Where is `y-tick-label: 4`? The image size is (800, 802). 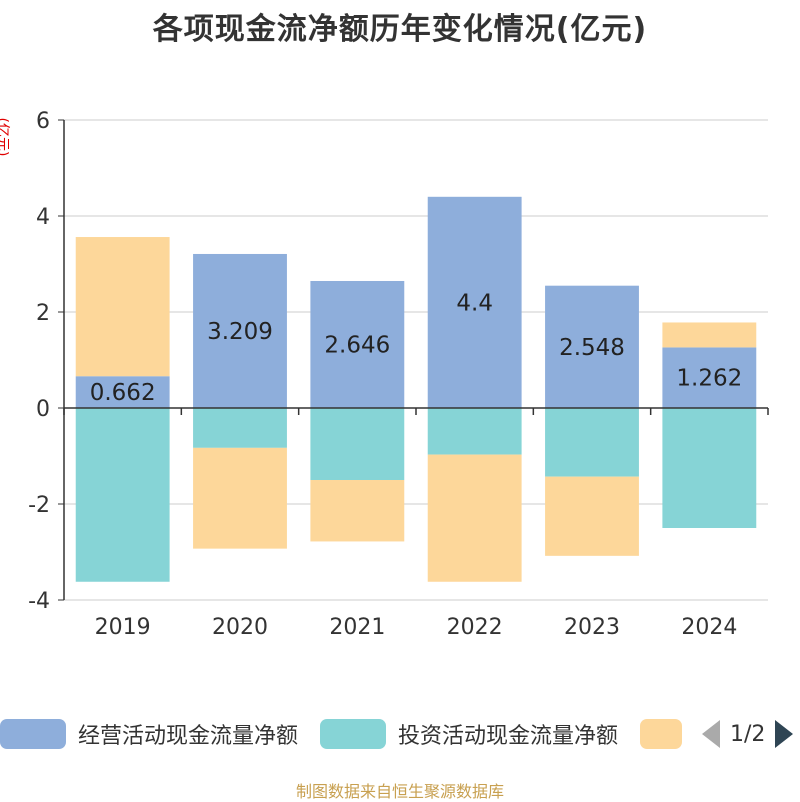 y-tick-label: 4 is located at coordinates (43, 217).